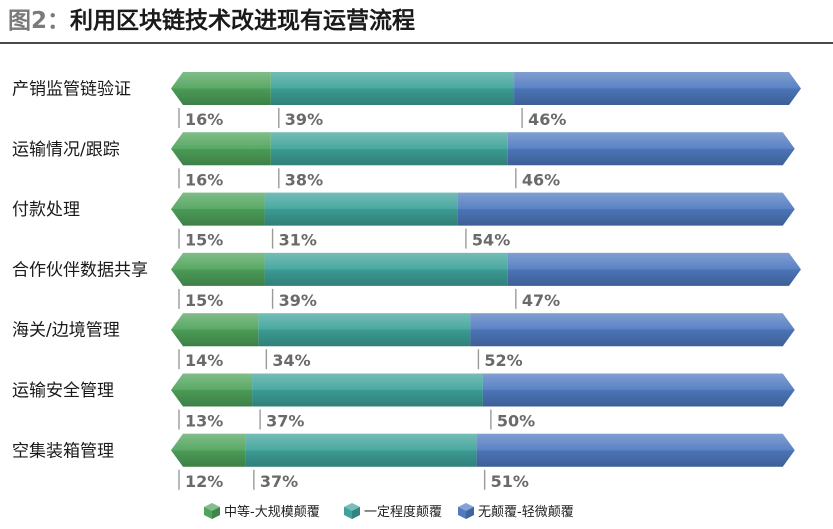 The image size is (833, 529). What do you see at coordinates (304, 179) in the screenshot?
I see `value-label: 38%` at bounding box center [304, 179].